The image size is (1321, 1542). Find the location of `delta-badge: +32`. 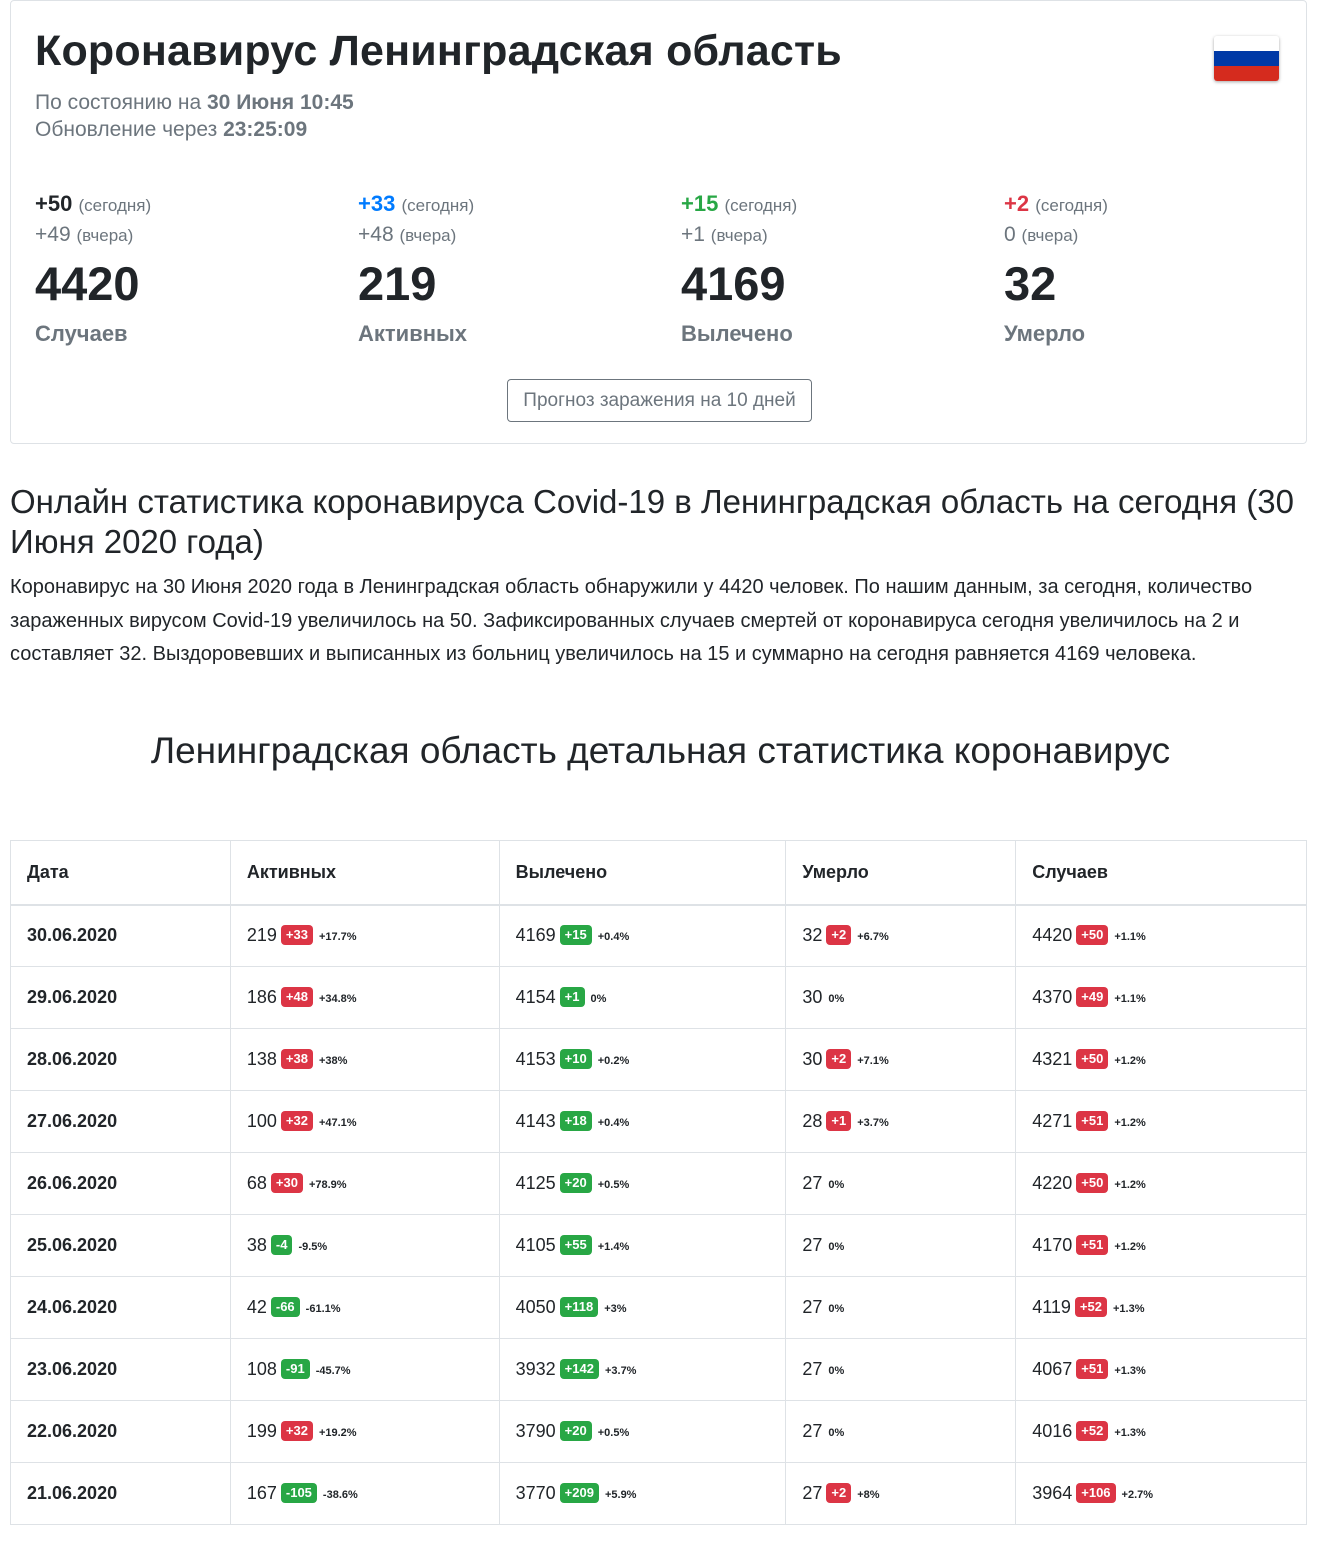

delta-badge: +32 is located at coordinates (296, 1121).